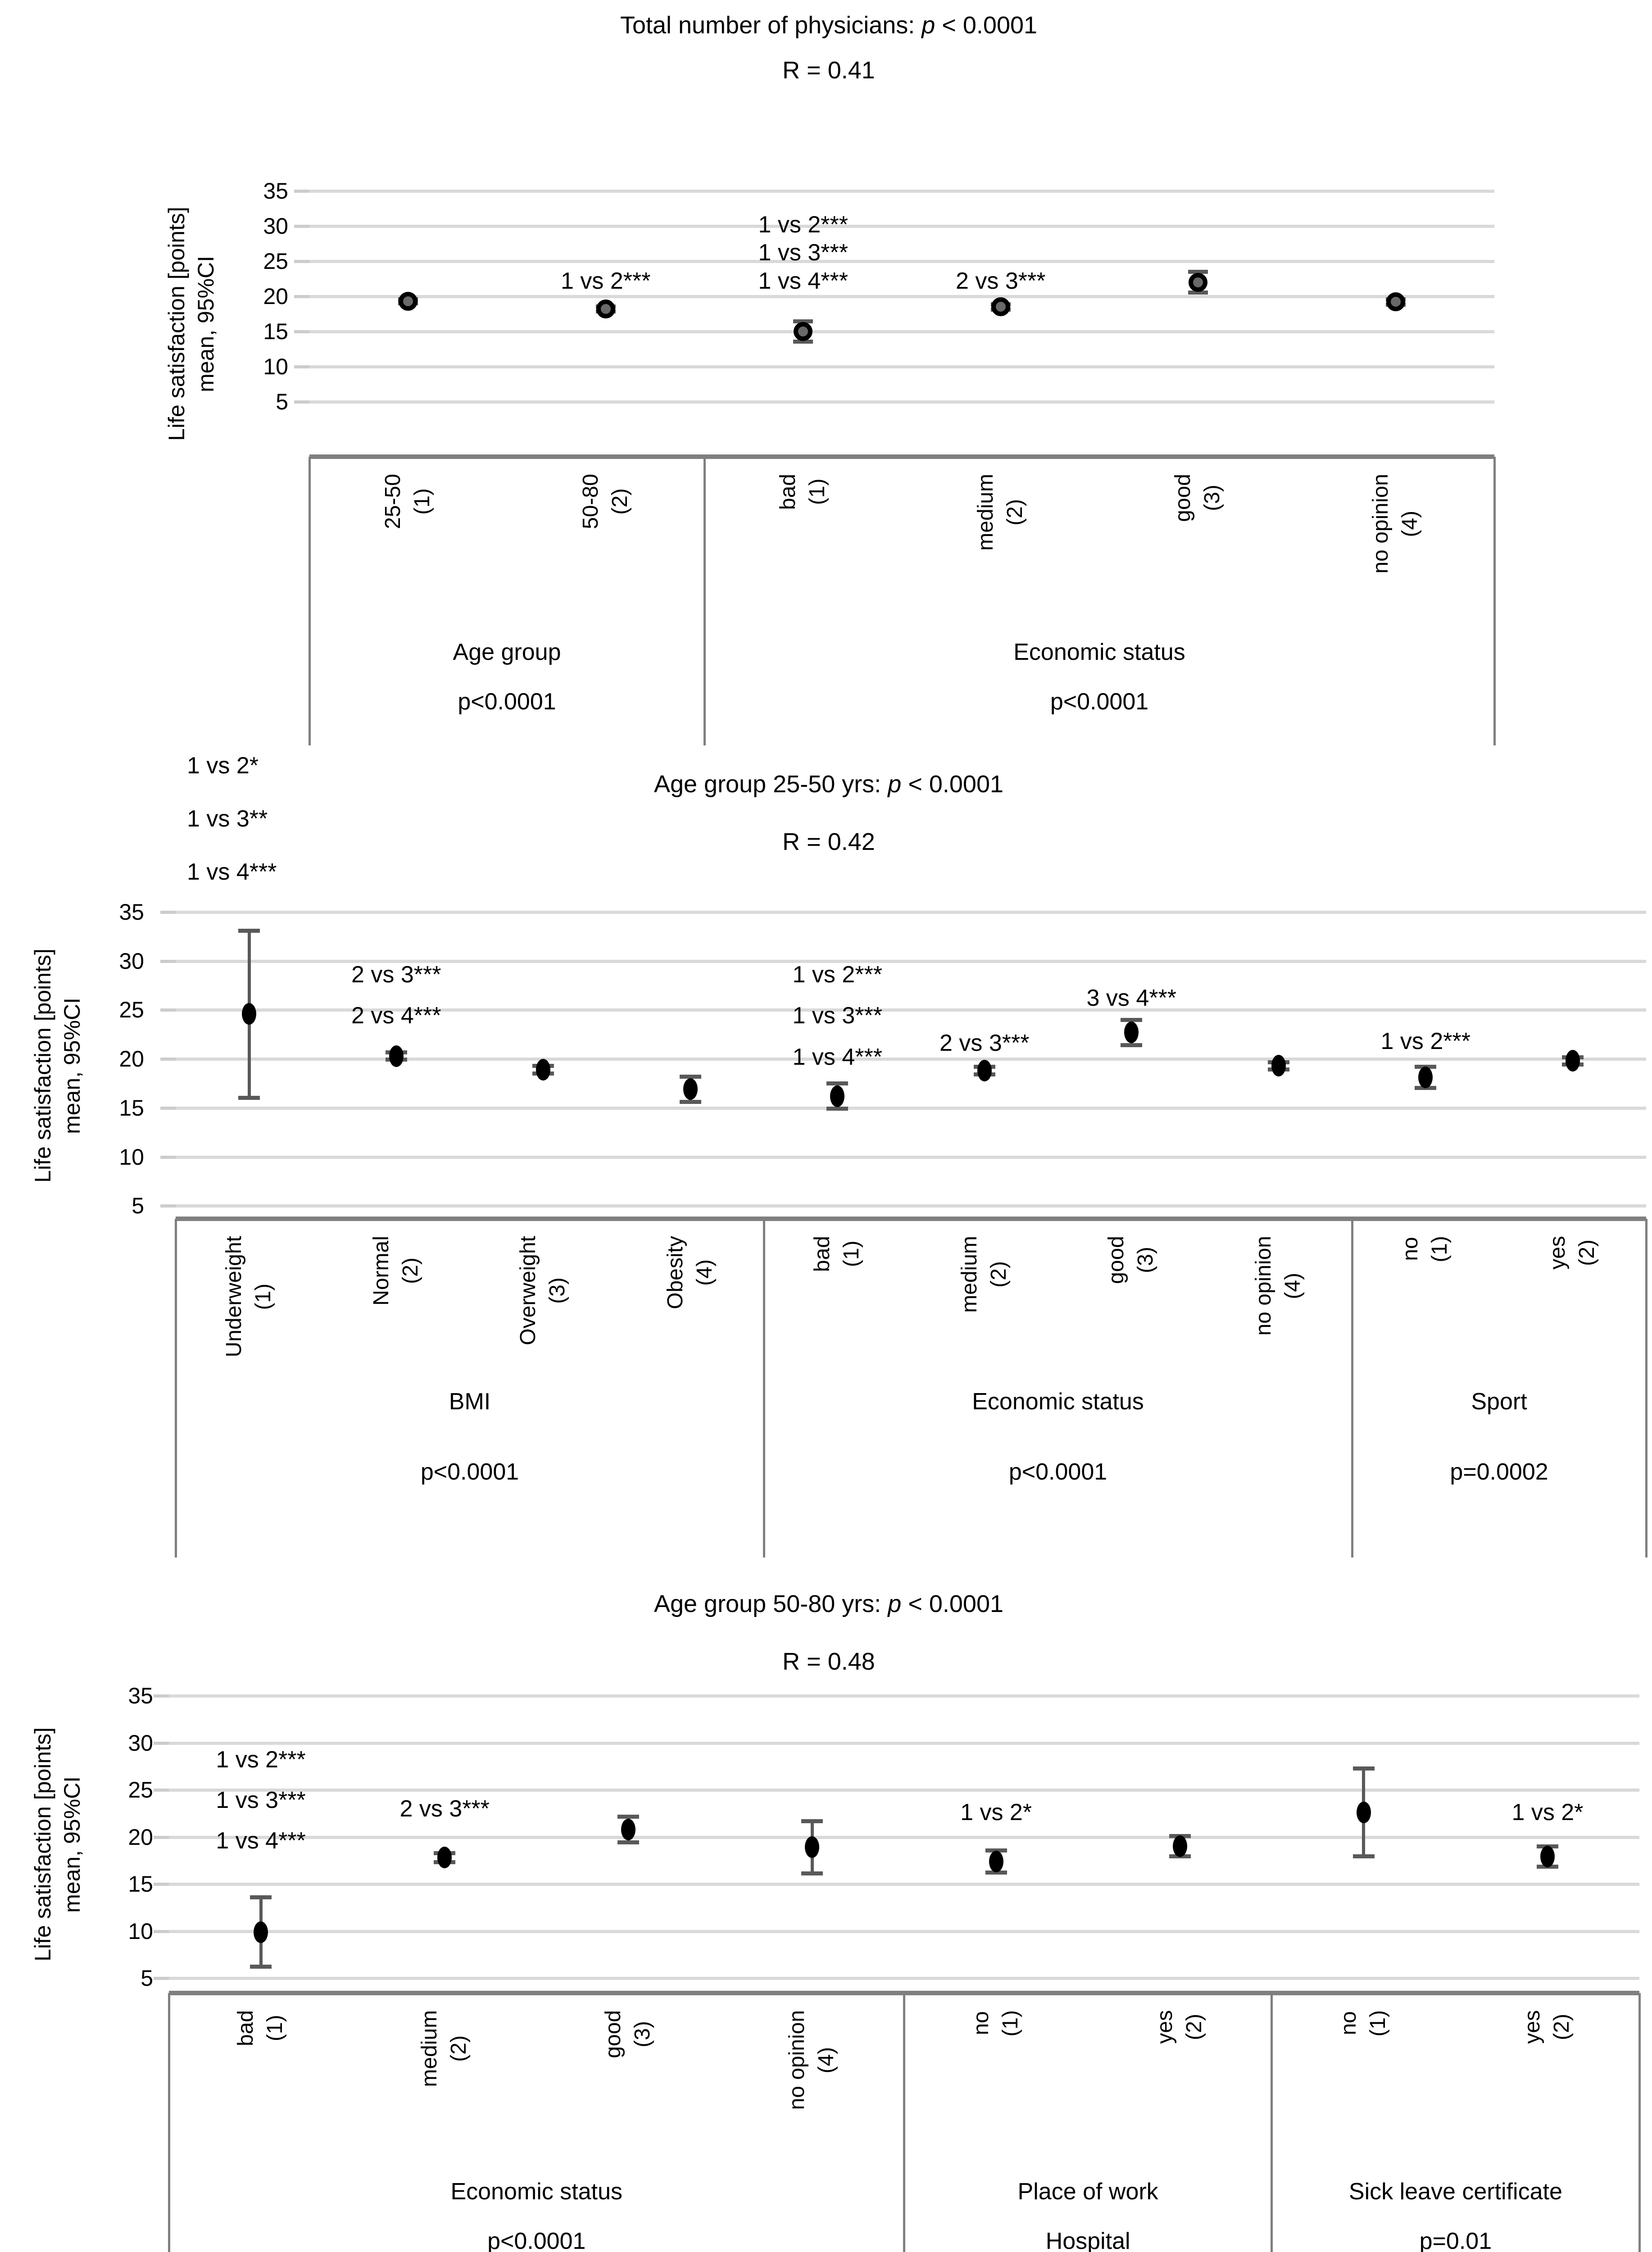 The image size is (1652, 2252). I want to click on chart-title: Age group 50-80 yrs: p < 0.0001, so click(828, 1604).